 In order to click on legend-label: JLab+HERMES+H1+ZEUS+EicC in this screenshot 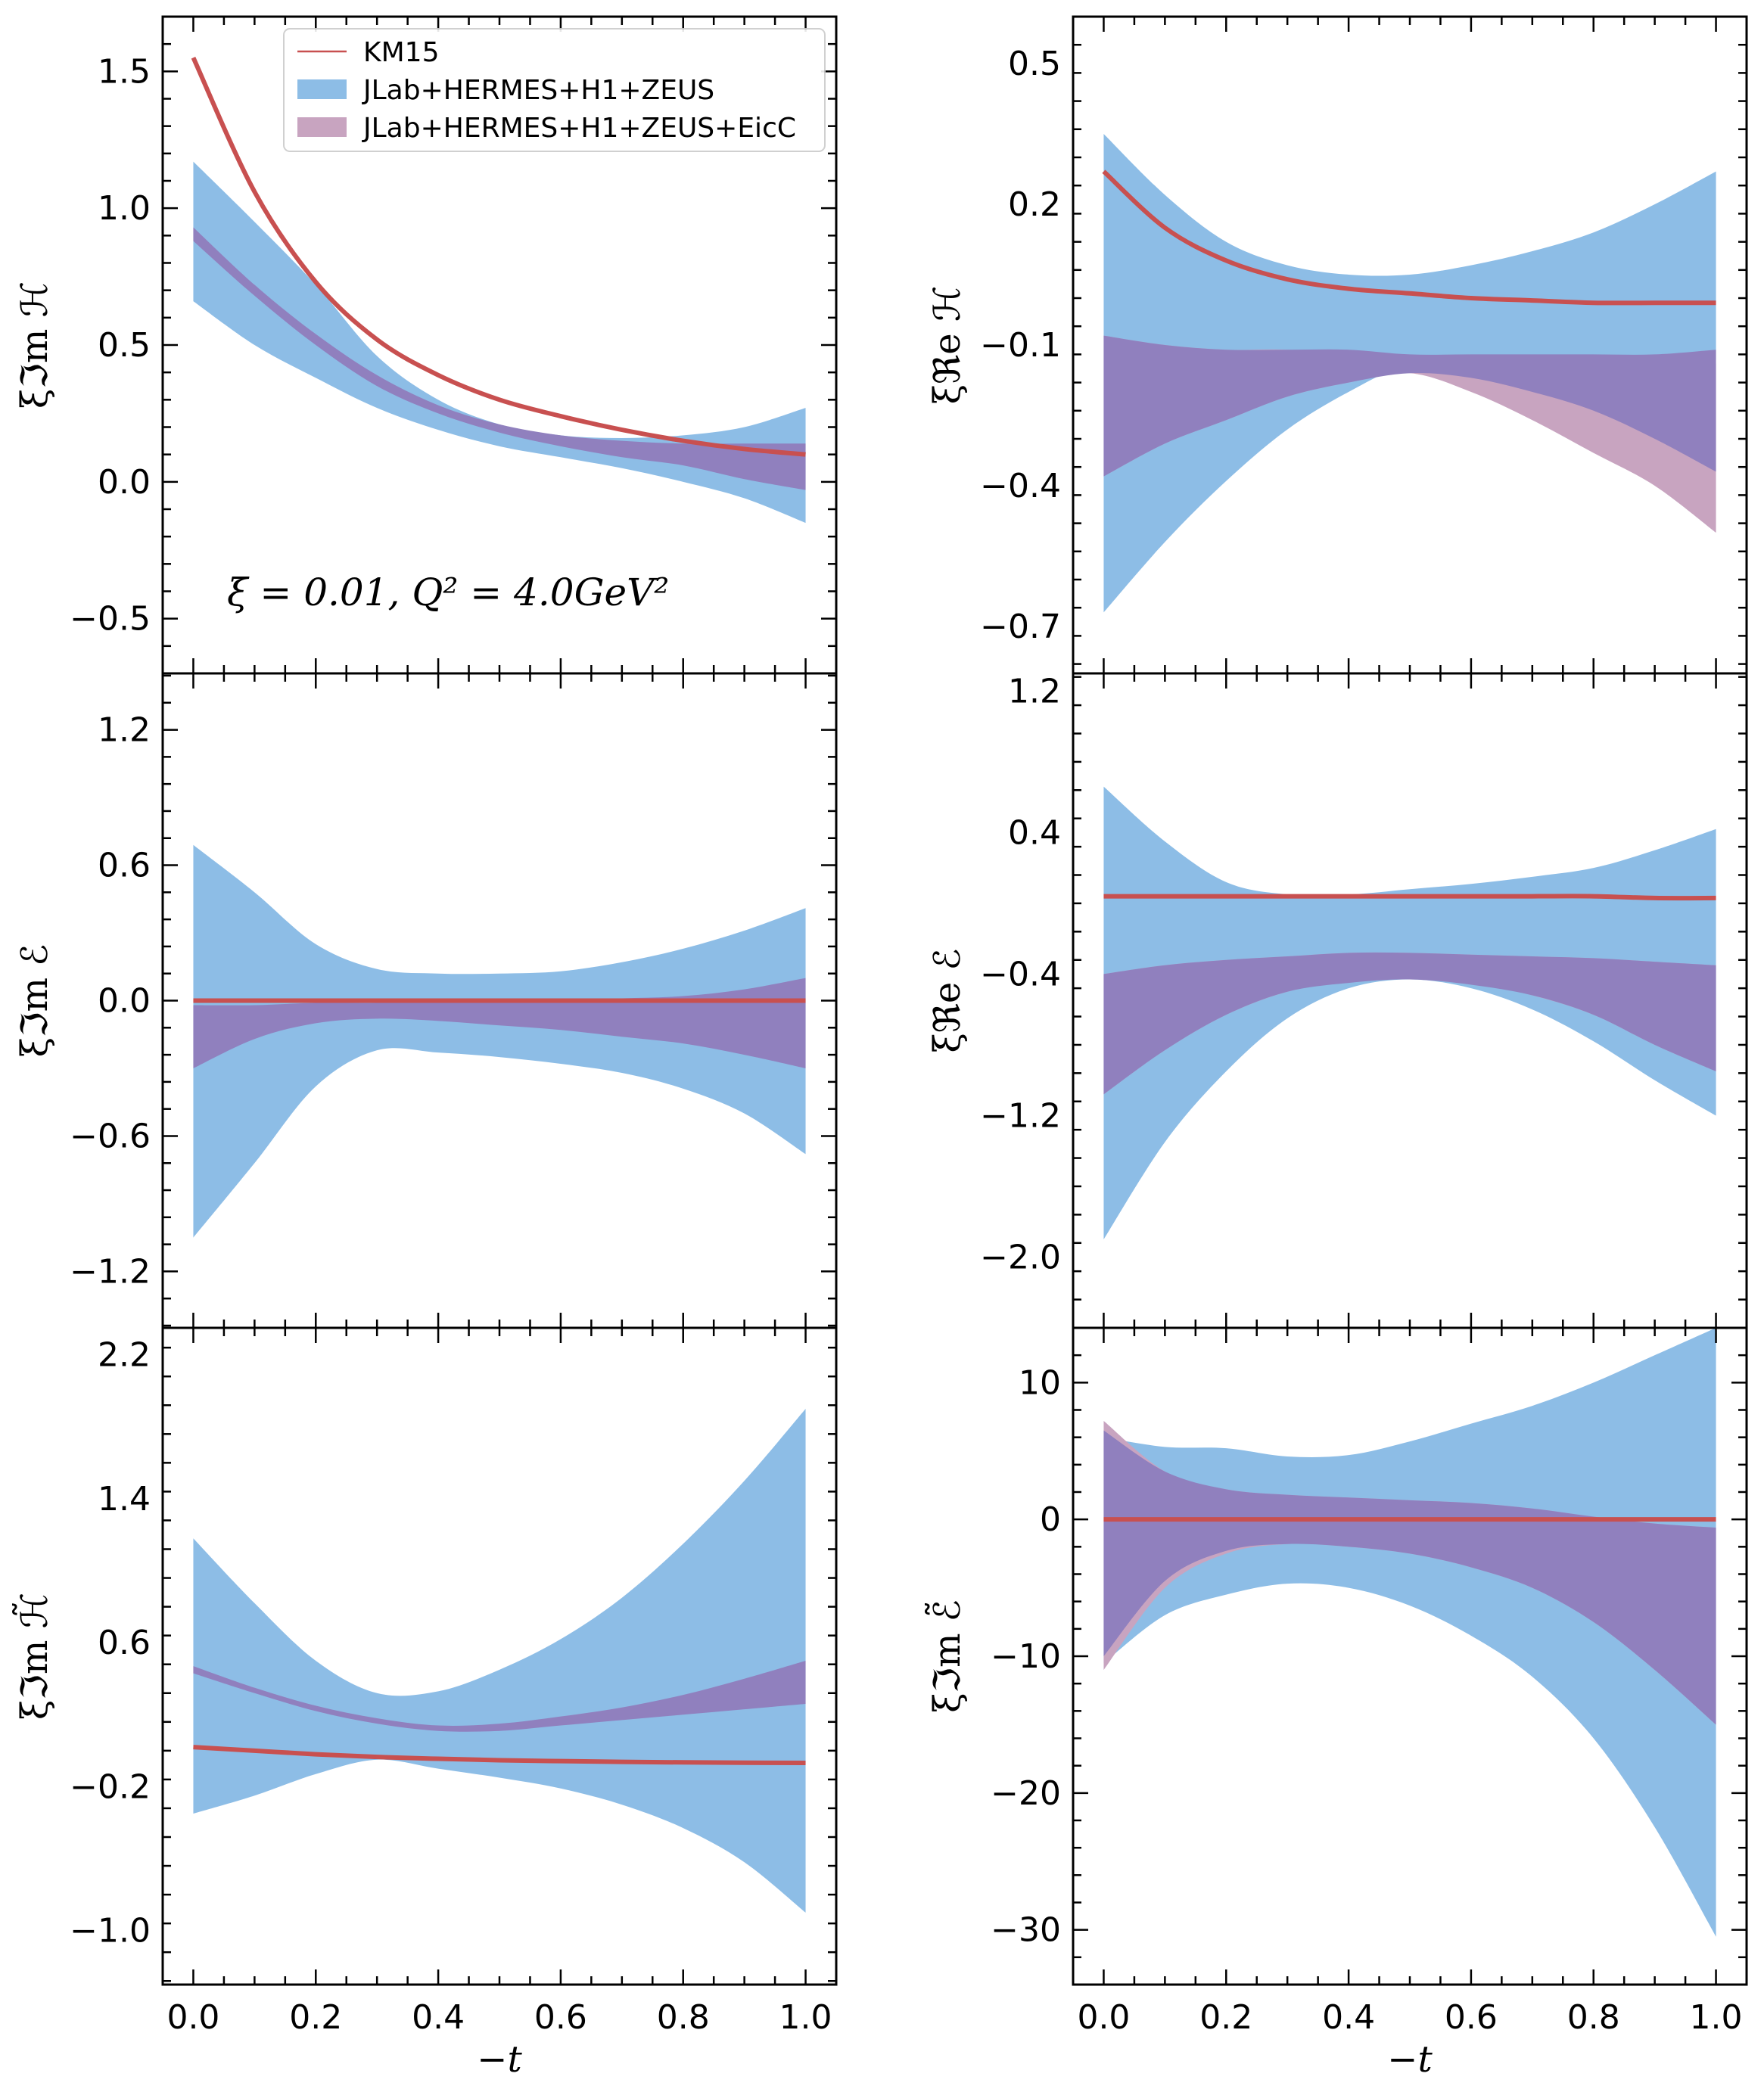, I will do `click(579, 128)`.